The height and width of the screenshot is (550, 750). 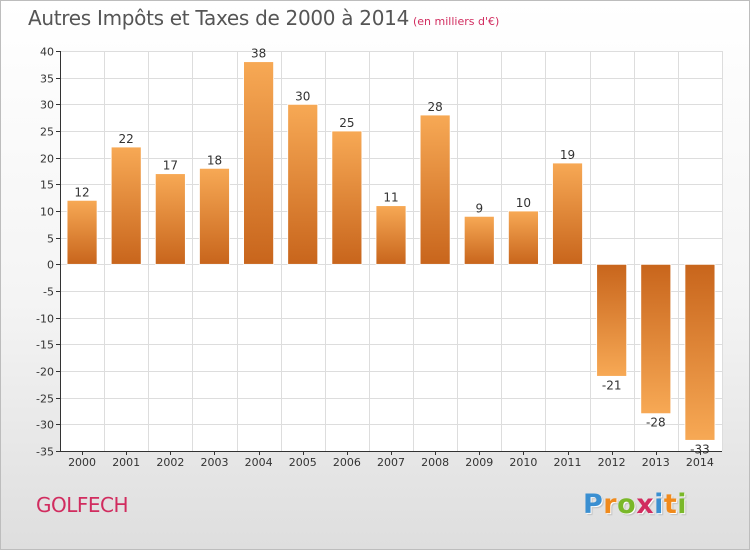 What do you see at coordinates (700, 462) in the screenshot?
I see `x-tick-label: 2014` at bounding box center [700, 462].